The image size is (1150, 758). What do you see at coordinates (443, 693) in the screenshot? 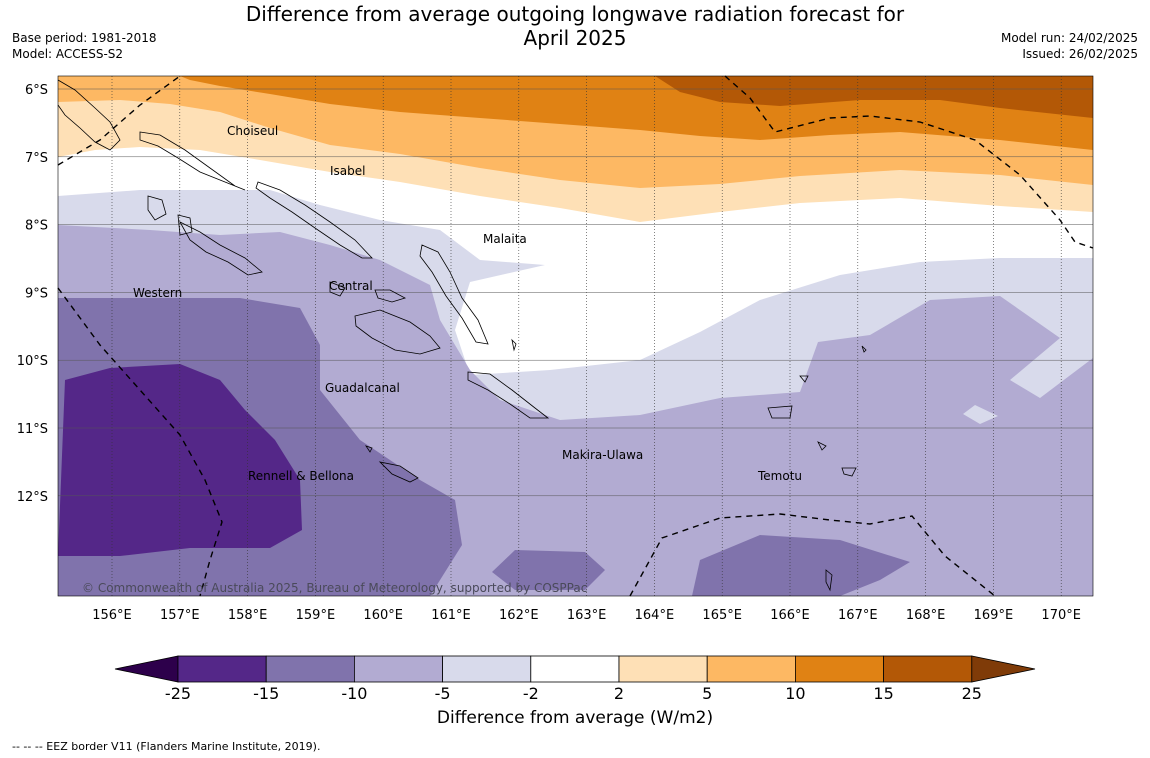
I see `colorbar-tick-label: -5` at bounding box center [443, 693].